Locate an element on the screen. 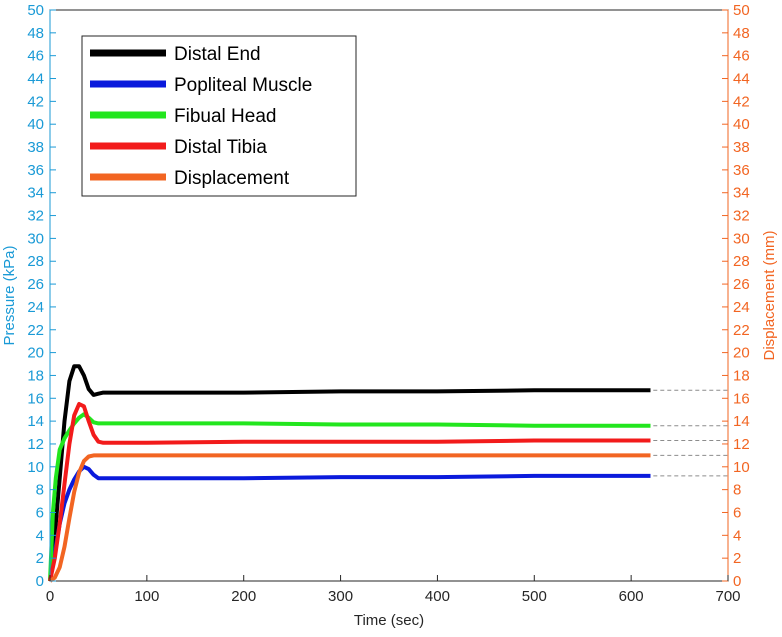 Image resolution: width=782 pixels, height=637 pixels. reference-lines is located at coordinates (631, 433).